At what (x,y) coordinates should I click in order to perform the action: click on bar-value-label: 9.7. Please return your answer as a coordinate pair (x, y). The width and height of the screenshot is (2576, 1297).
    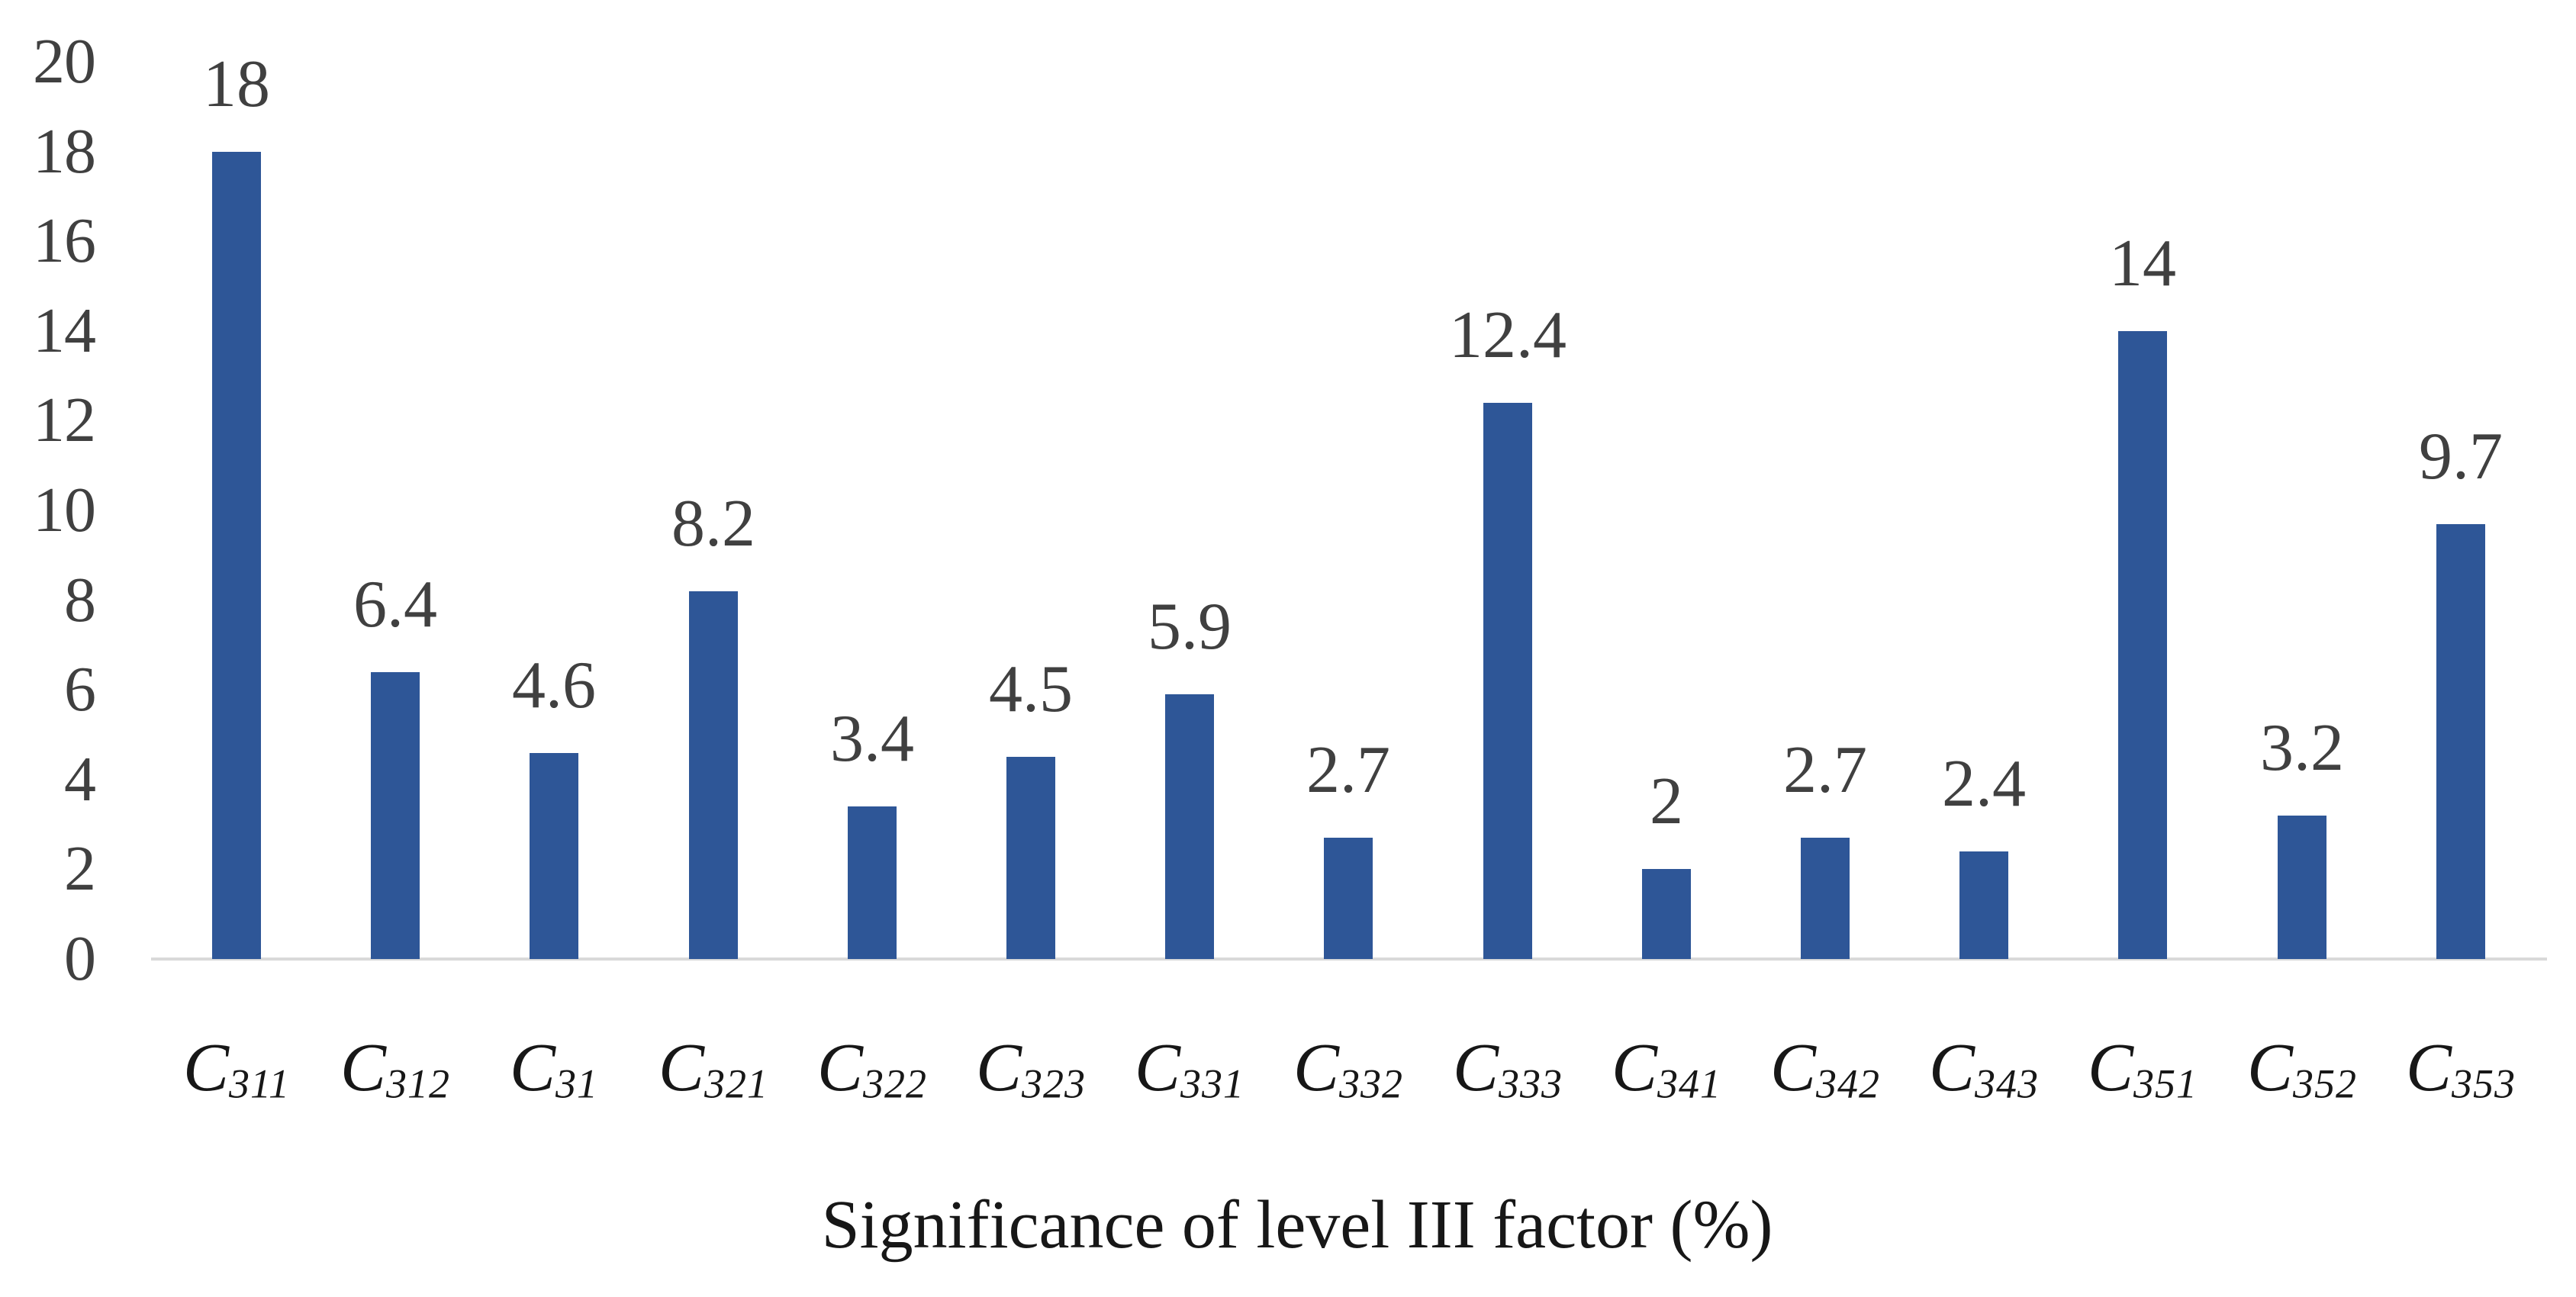
    Looking at the image, I should click on (2461, 457).